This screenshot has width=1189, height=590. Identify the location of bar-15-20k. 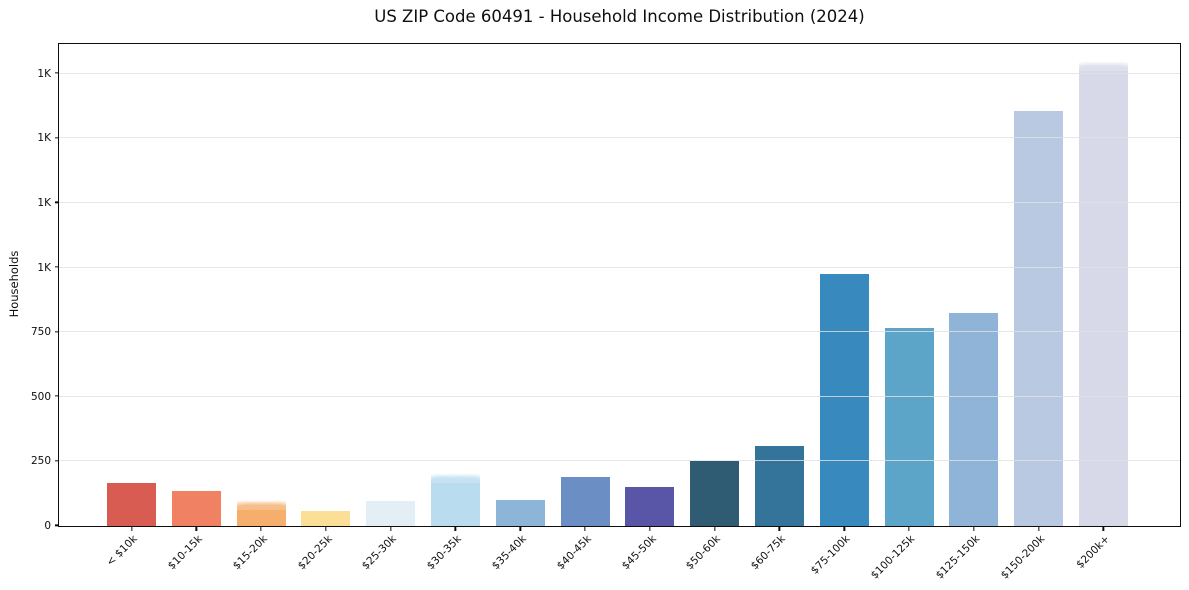
(261, 512).